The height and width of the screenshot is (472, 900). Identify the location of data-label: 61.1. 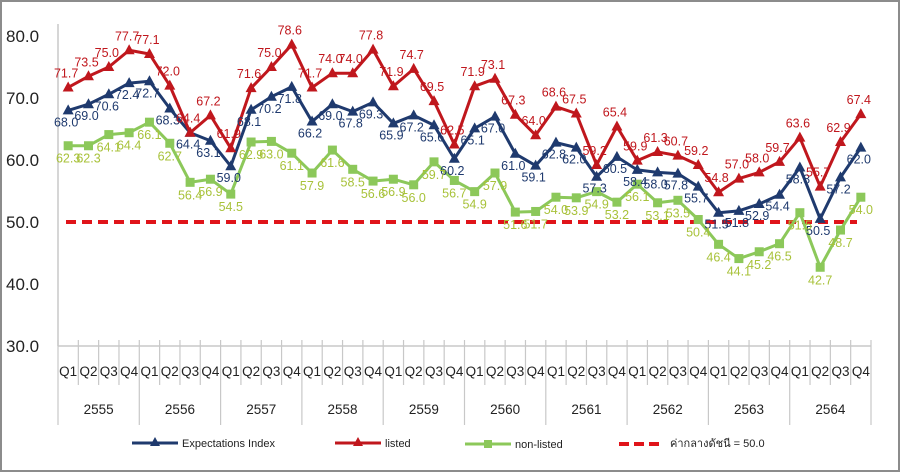
(292, 166).